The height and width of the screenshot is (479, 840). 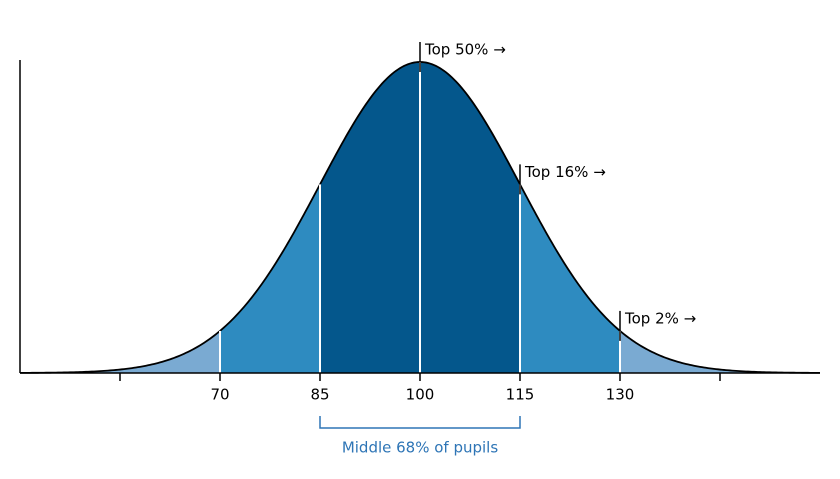 What do you see at coordinates (420, 395) in the screenshot?
I see `x-tick-label: 100` at bounding box center [420, 395].